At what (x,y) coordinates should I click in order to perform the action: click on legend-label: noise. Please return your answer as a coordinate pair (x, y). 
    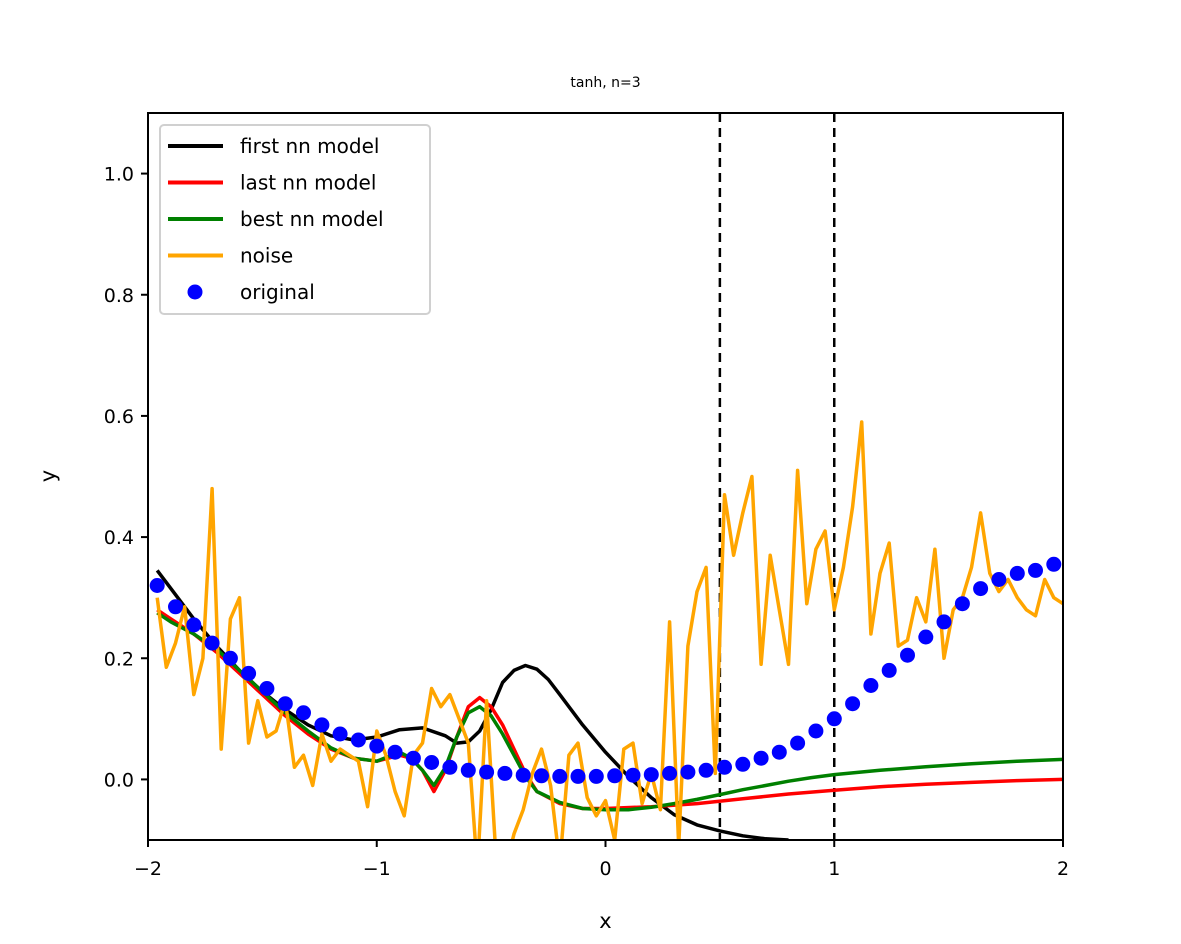
    Looking at the image, I should click on (266, 256).